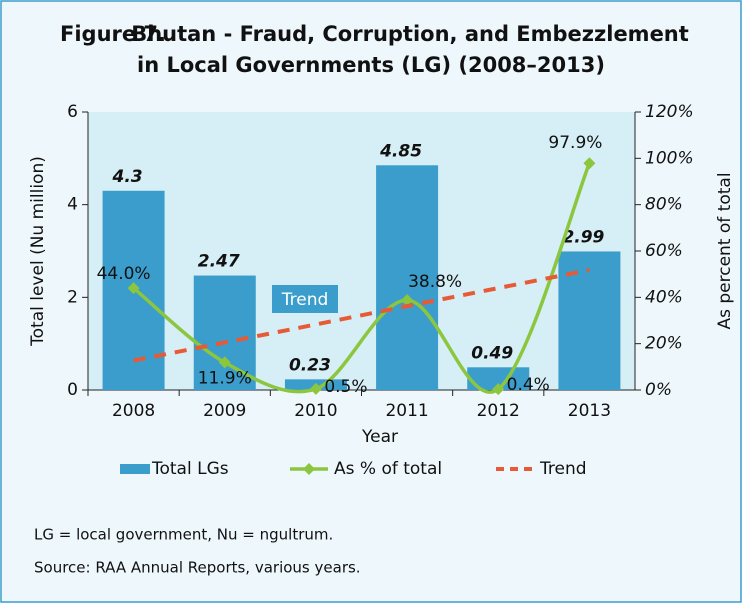  Describe the element at coordinates (435, 282) in the screenshot. I see `data-label: 38.8%` at that location.